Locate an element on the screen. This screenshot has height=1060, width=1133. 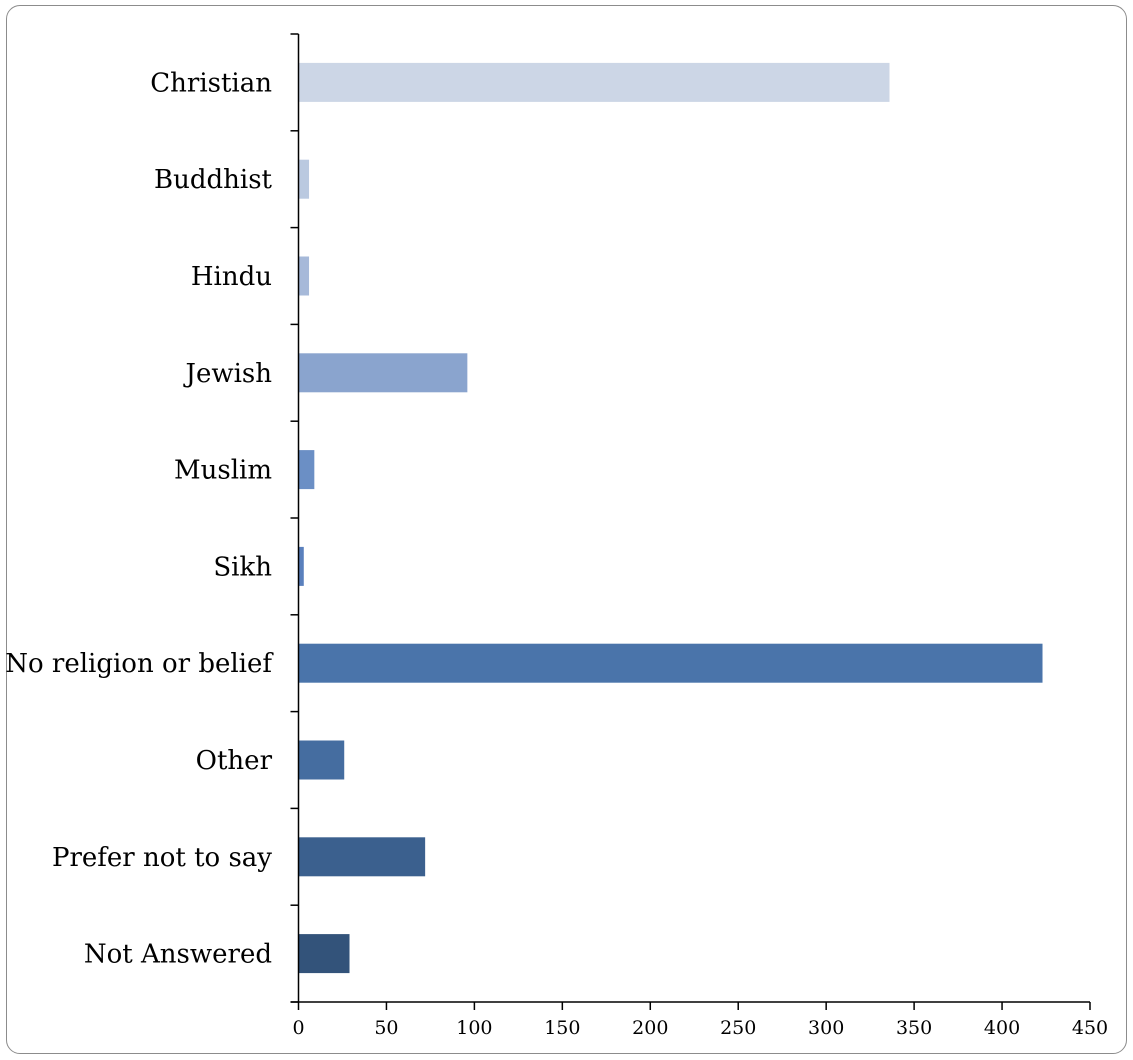
x-tick-label: 400 is located at coordinates (1002, 1028).